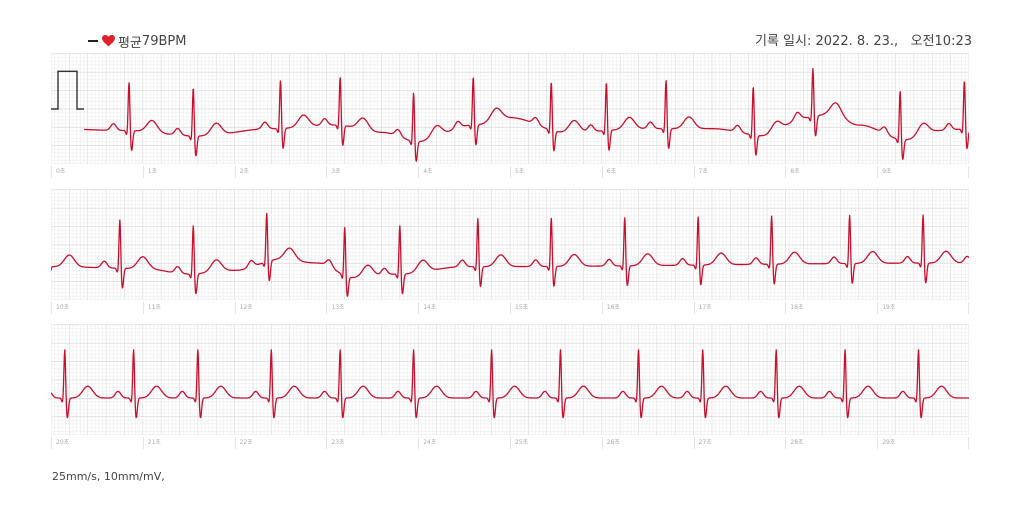 The image size is (1025, 509). I want to click on second-label: 9초, so click(887, 171).